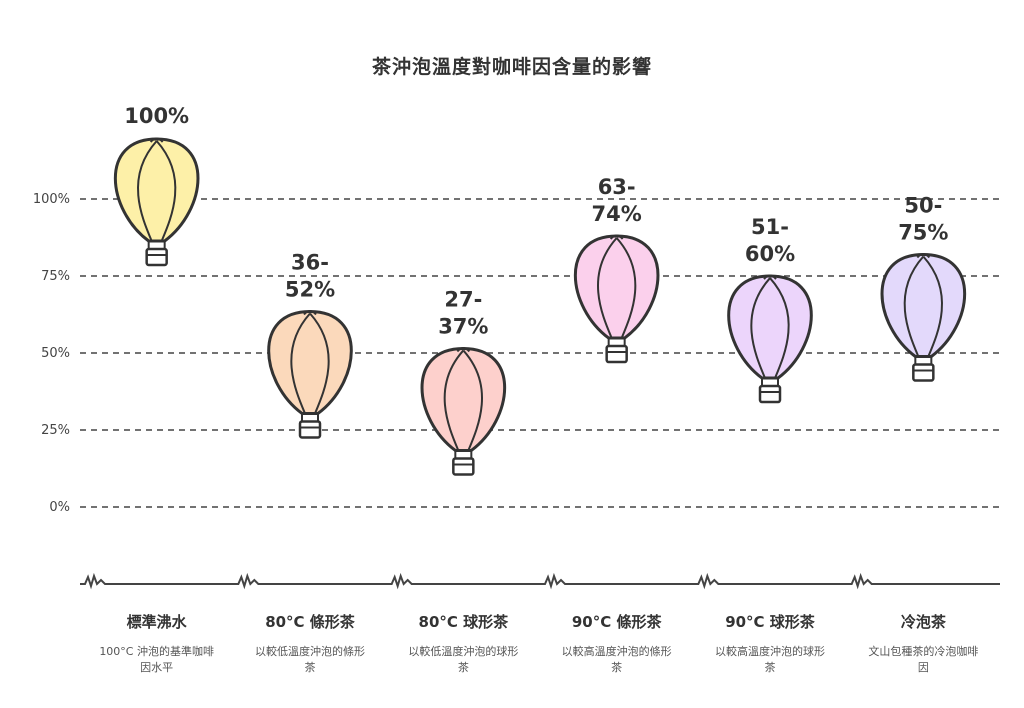 This screenshot has width=1024, height=708. I want to click on category-block: 90°C 條形茶以較高溫度沖泡的條形茶, so click(617, 643).